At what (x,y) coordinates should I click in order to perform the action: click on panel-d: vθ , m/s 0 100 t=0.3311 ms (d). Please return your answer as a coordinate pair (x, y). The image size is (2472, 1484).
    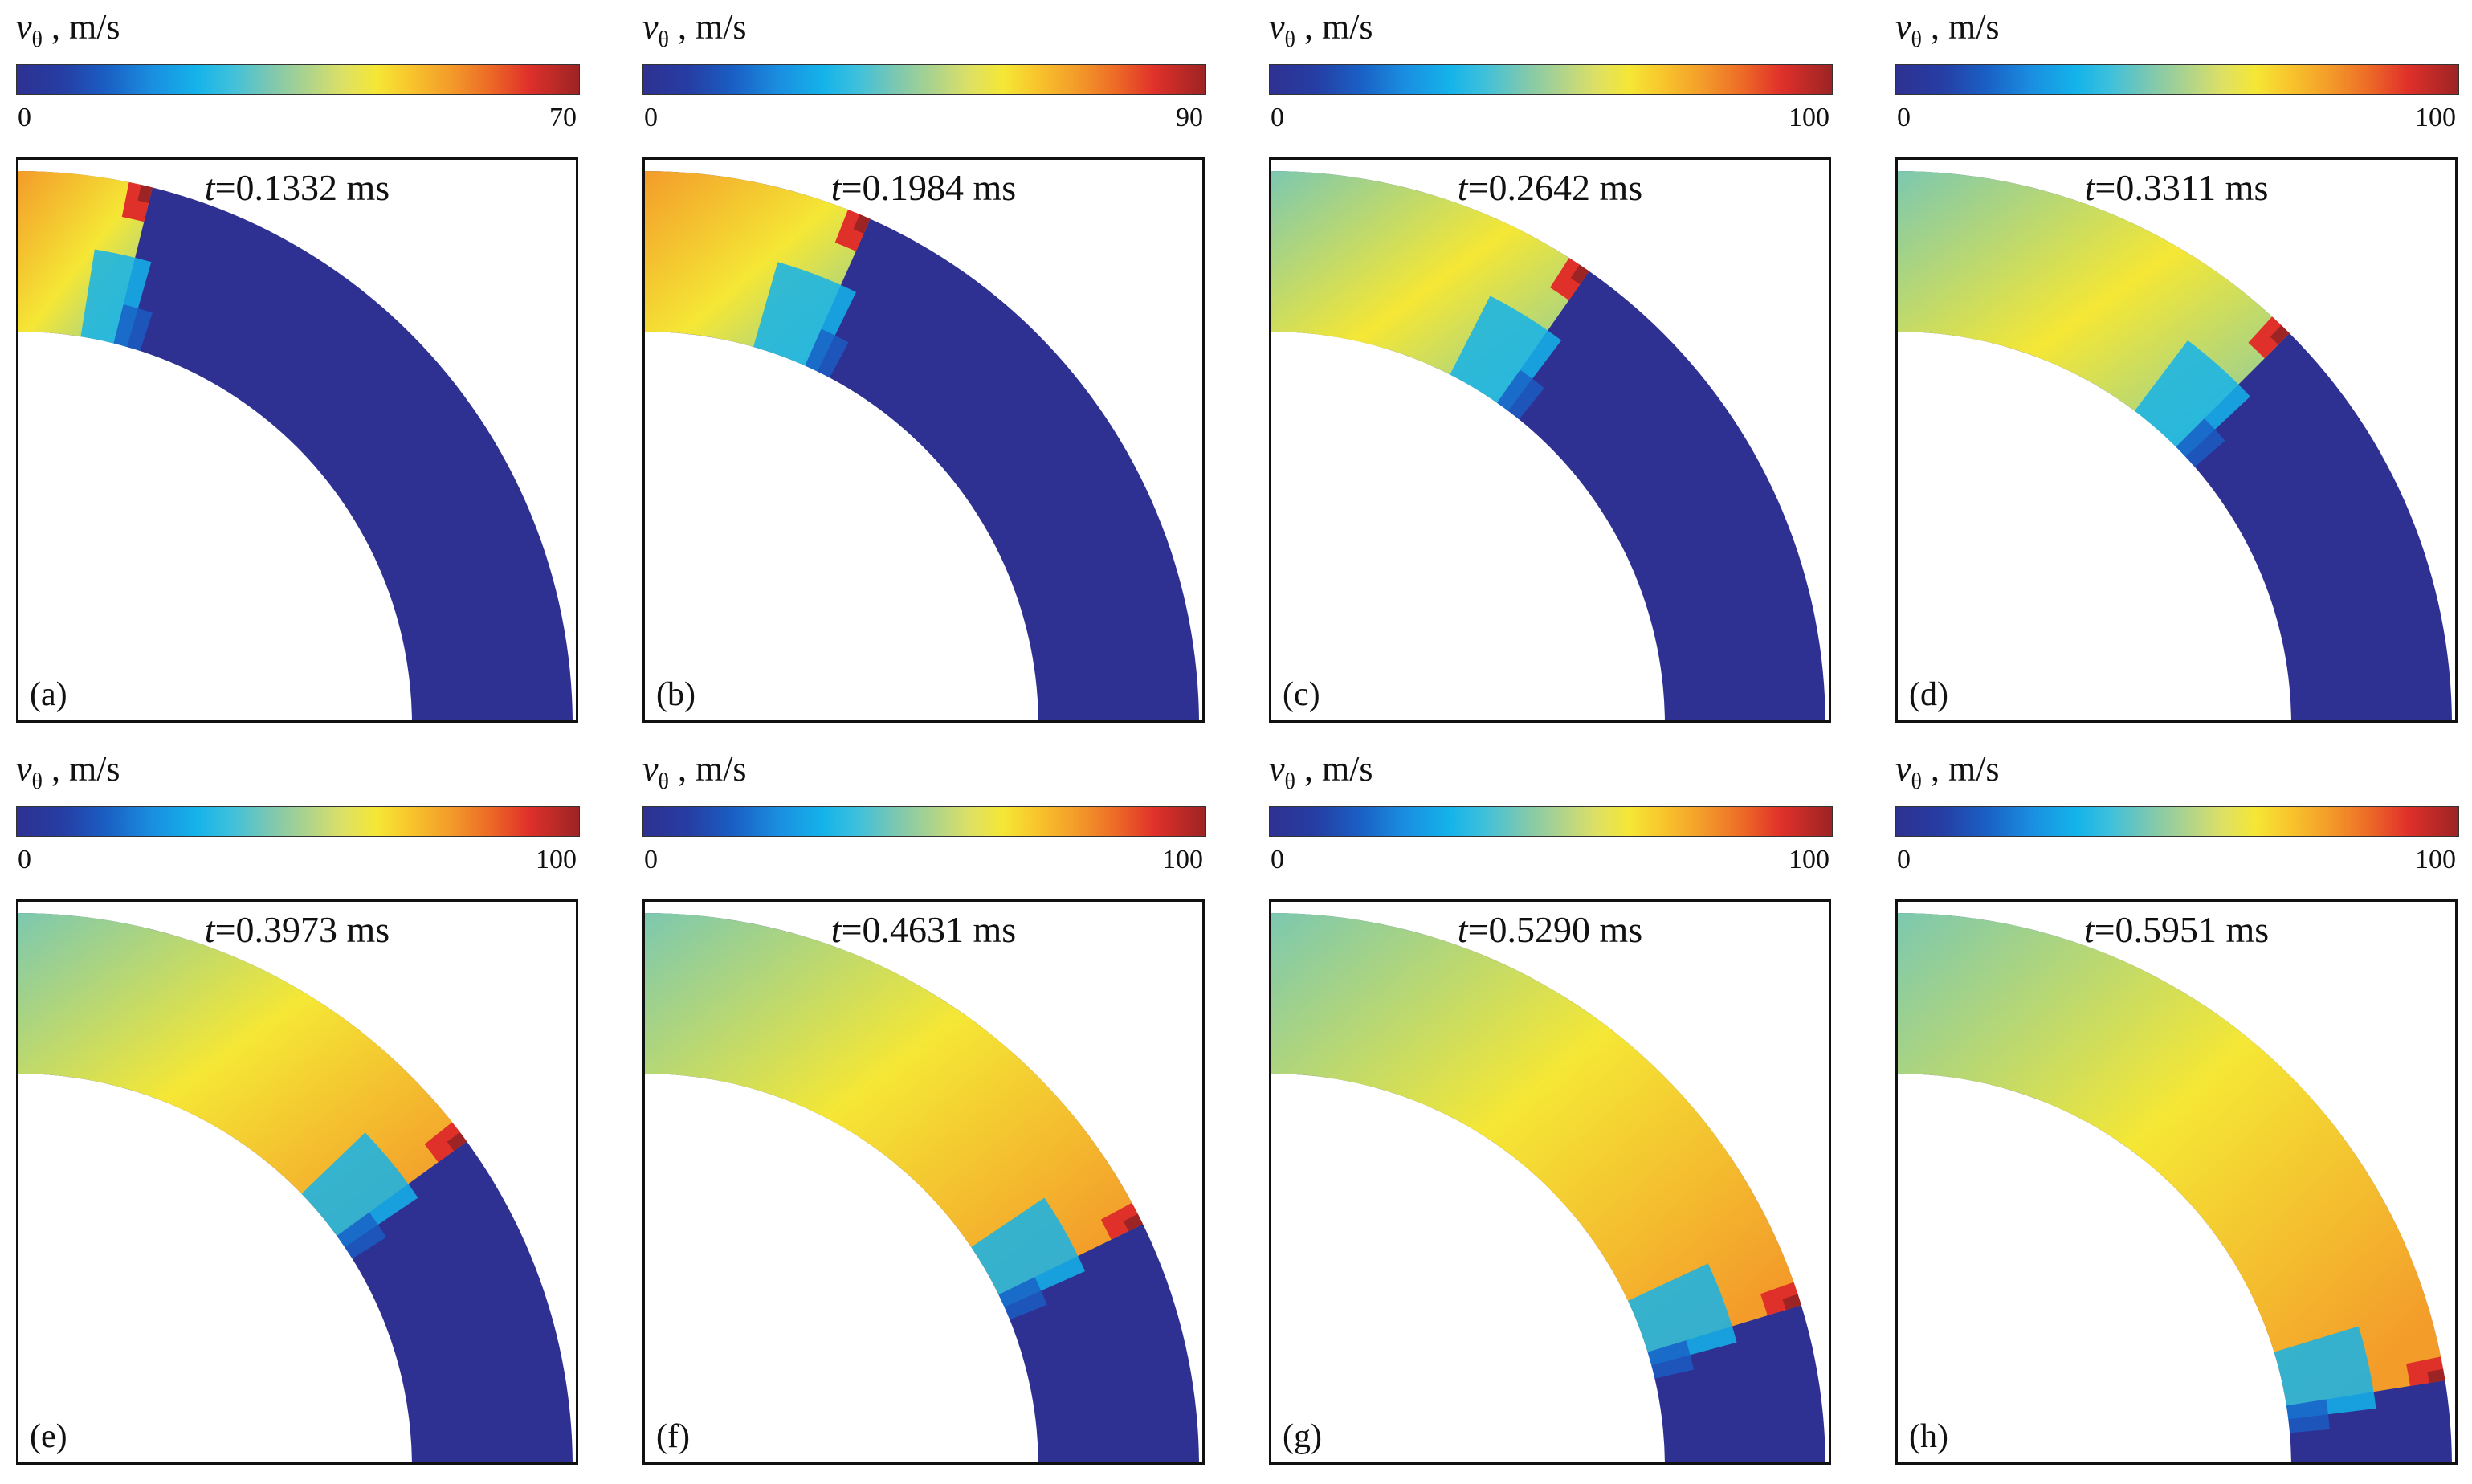
    Looking at the image, I should click on (2169, 371).